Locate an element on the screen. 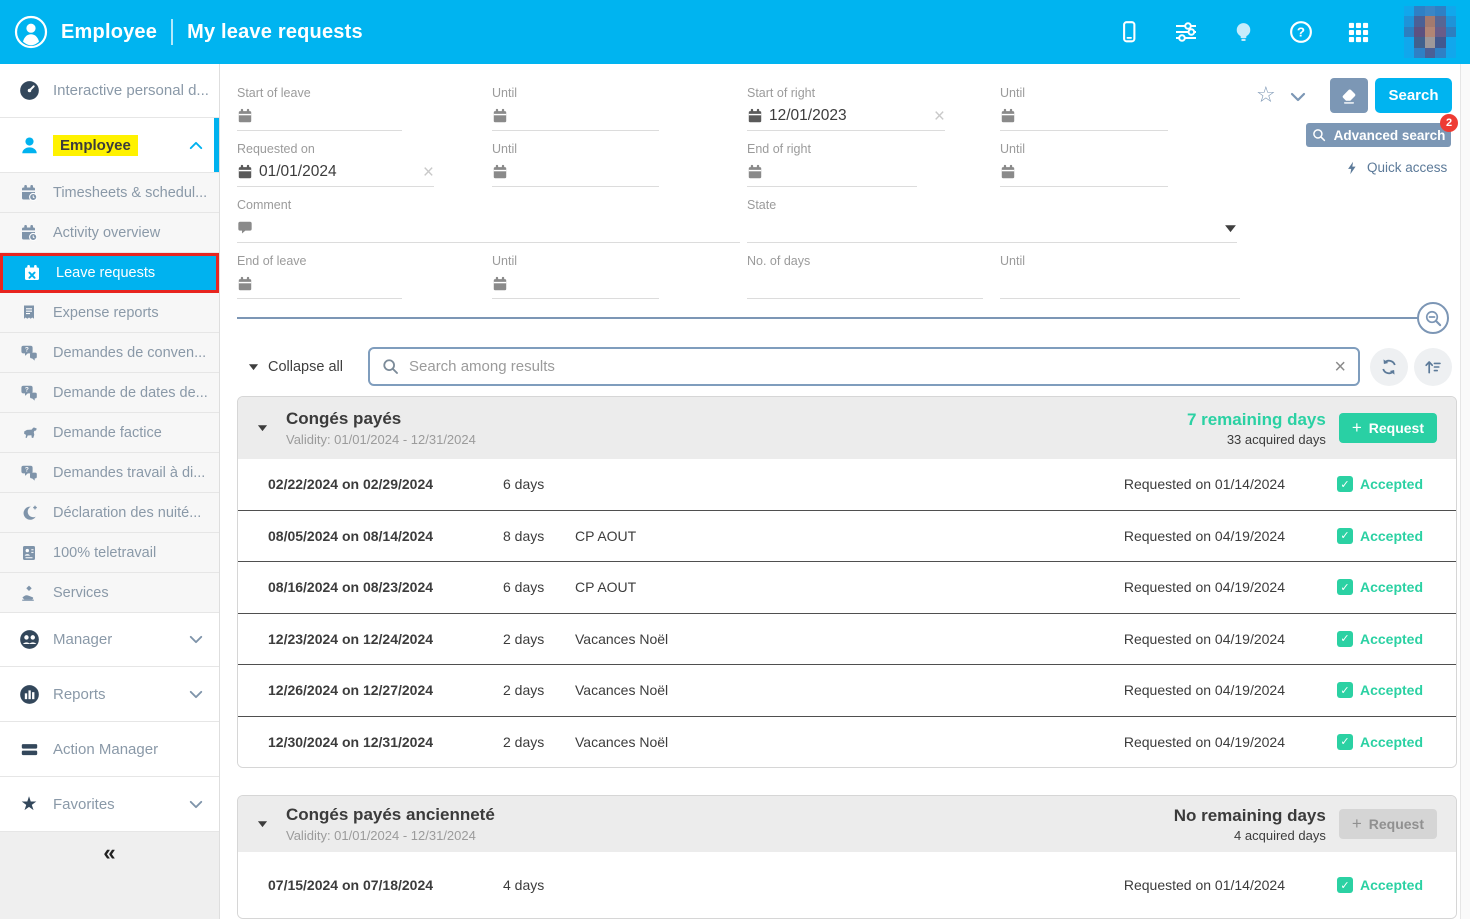  advanced-search-button: Advanced search 2 is located at coordinates (1382, 130).